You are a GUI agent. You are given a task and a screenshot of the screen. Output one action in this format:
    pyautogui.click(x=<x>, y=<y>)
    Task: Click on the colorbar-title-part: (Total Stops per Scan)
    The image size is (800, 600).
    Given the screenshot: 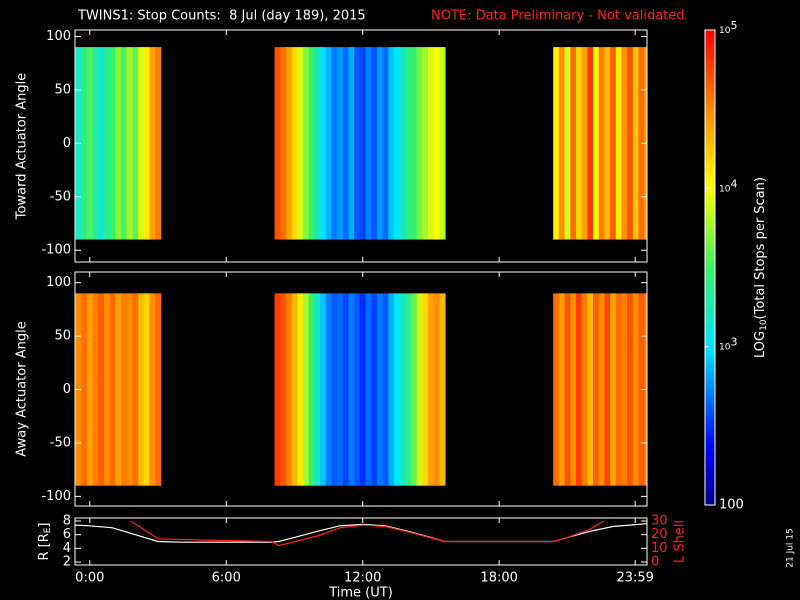 What is the action you would take?
    pyautogui.click(x=760, y=248)
    